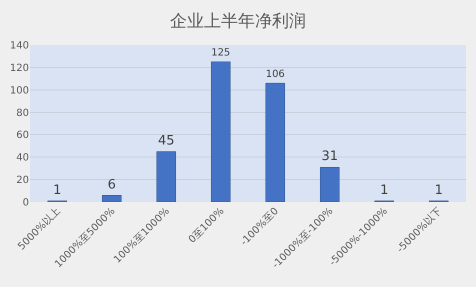  I want to click on data-label: 45, so click(166, 141).